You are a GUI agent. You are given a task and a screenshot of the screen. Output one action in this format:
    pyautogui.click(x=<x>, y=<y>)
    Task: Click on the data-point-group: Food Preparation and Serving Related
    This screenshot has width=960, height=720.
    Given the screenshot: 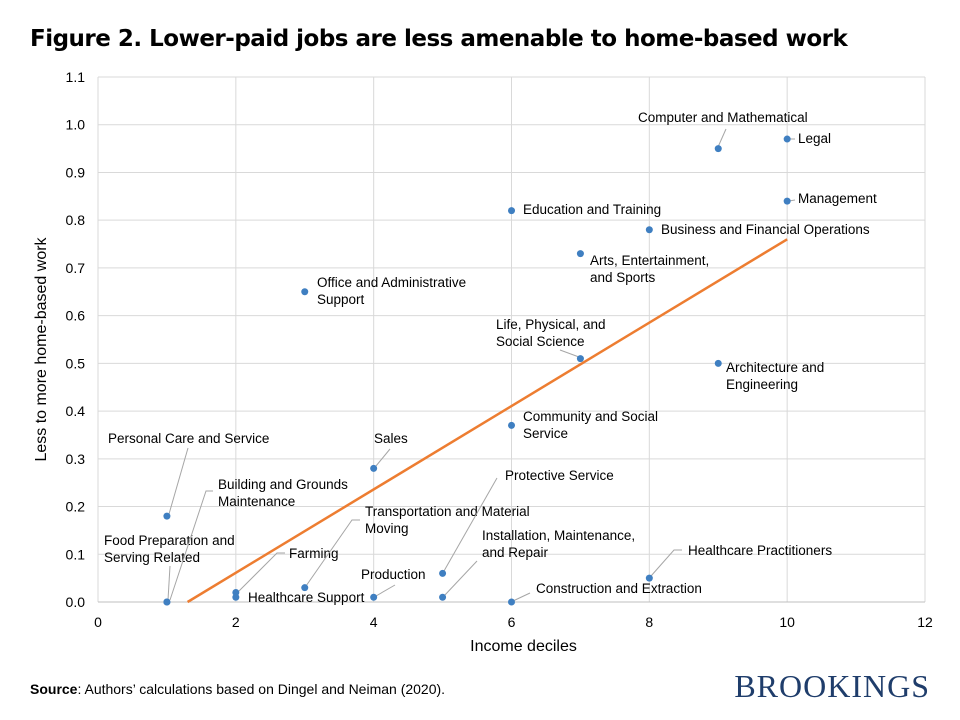 What is the action you would take?
    pyautogui.click(x=169, y=567)
    